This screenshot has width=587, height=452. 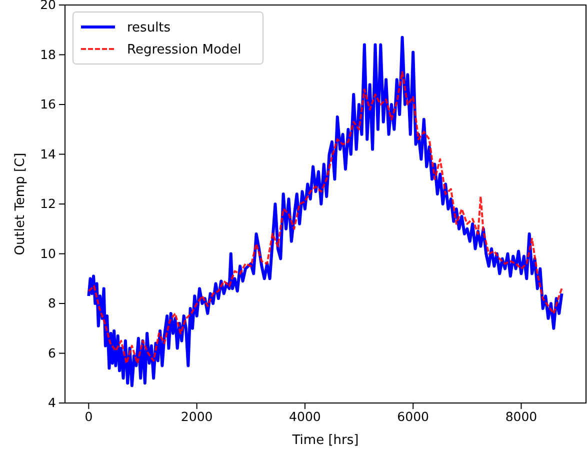 I want to click on y-tick-label: 10, so click(x=48, y=253).